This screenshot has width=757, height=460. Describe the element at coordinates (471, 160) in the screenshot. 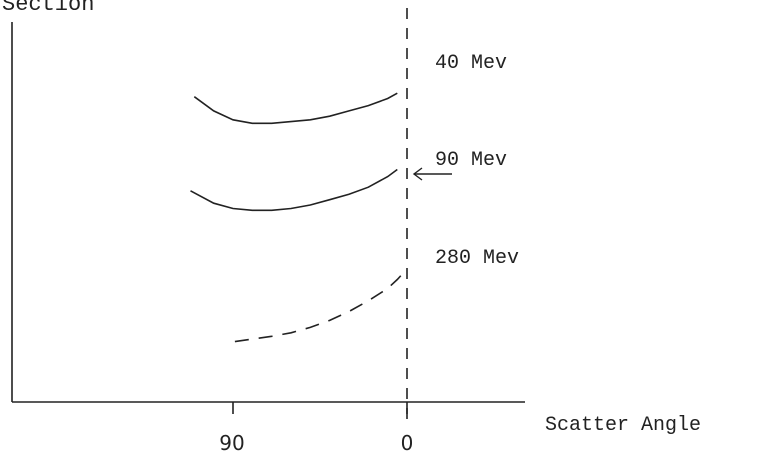

I see `series-label-90-mev: 90 Mev` at that location.